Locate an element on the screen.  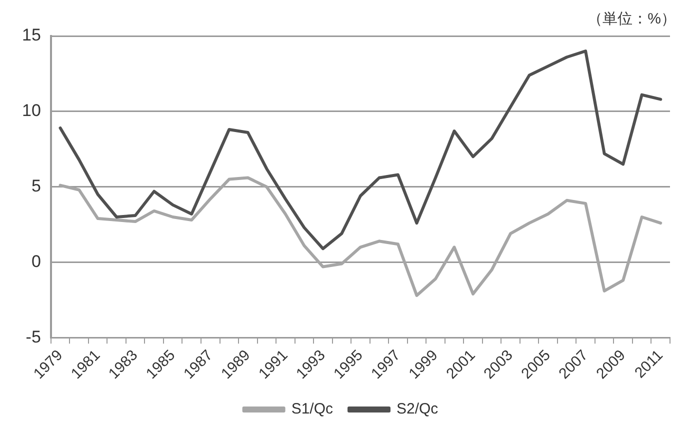
legend-label: S1/Qc is located at coordinates (312, 409).